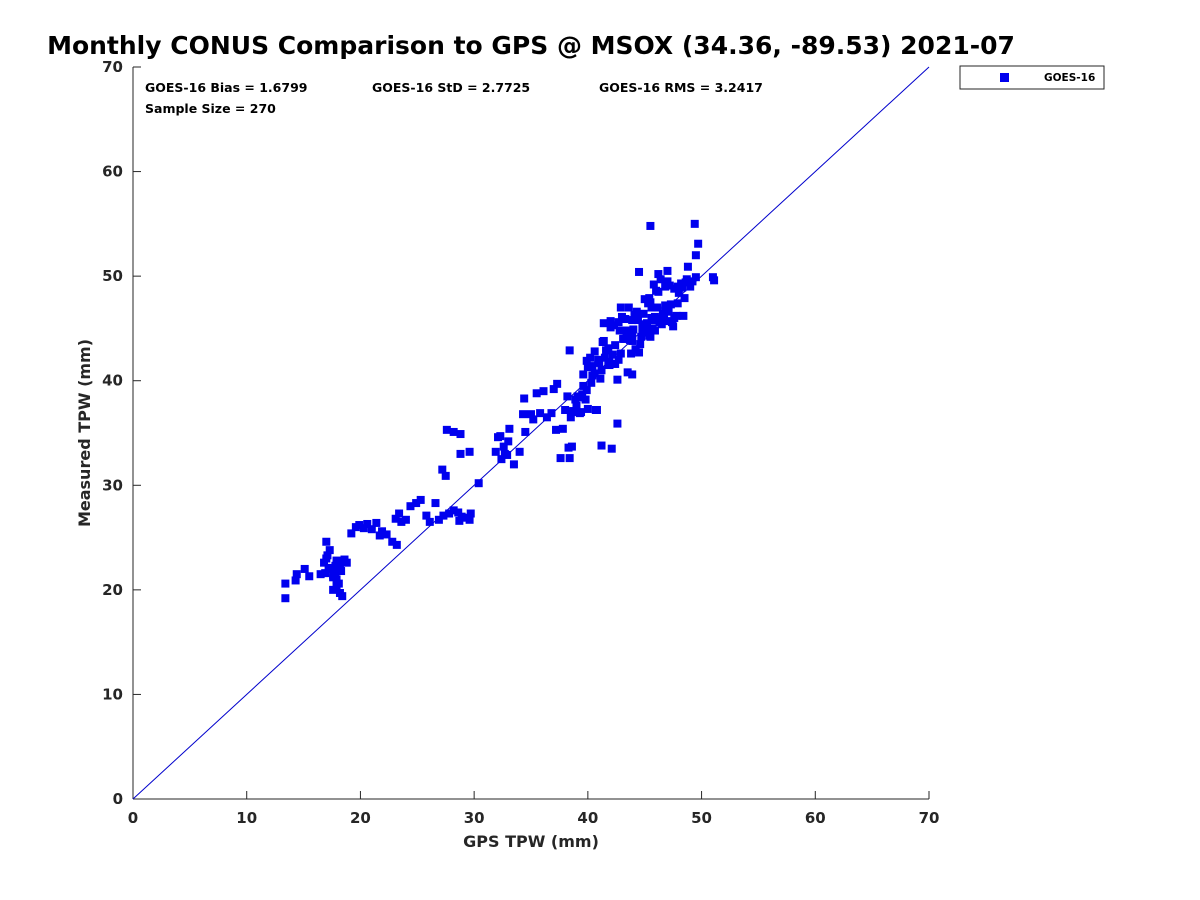 Image resolution: width=1200 pixels, height=900 pixels. Describe the element at coordinates (112, 485) in the screenshot. I see `y-tick-label: 30` at that location.